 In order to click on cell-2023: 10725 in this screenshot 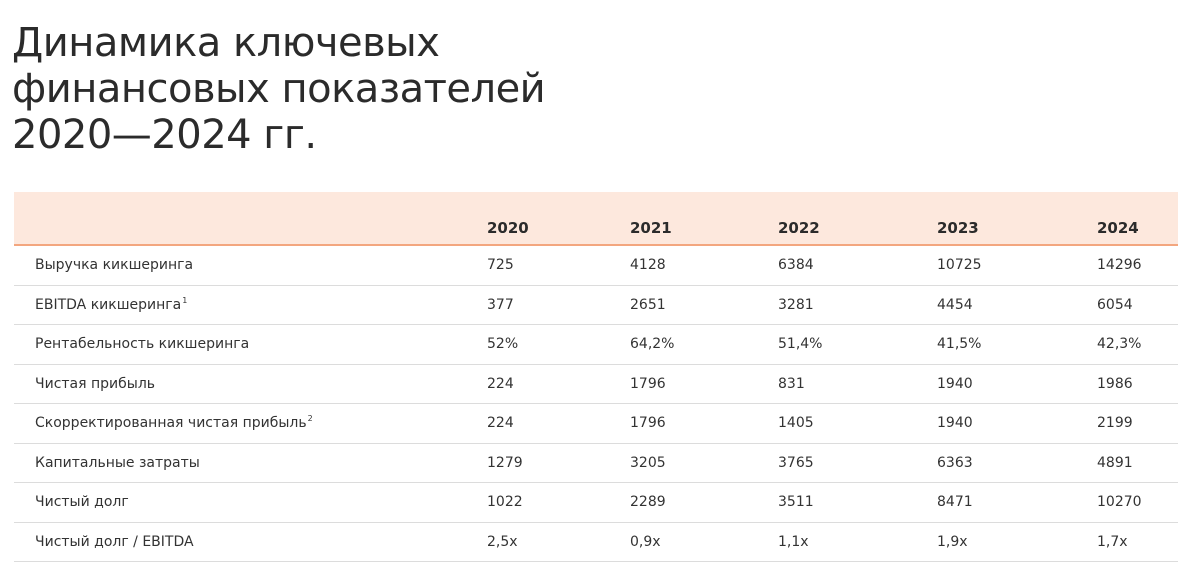, I will do `click(959, 265)`.